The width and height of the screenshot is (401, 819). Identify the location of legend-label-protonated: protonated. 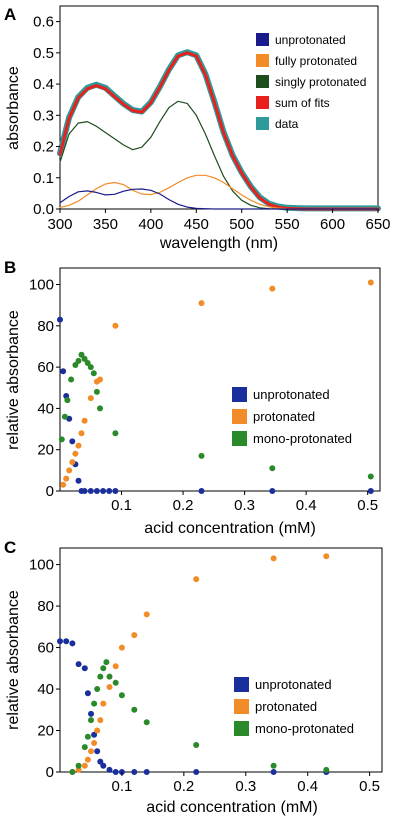
(284, 416).